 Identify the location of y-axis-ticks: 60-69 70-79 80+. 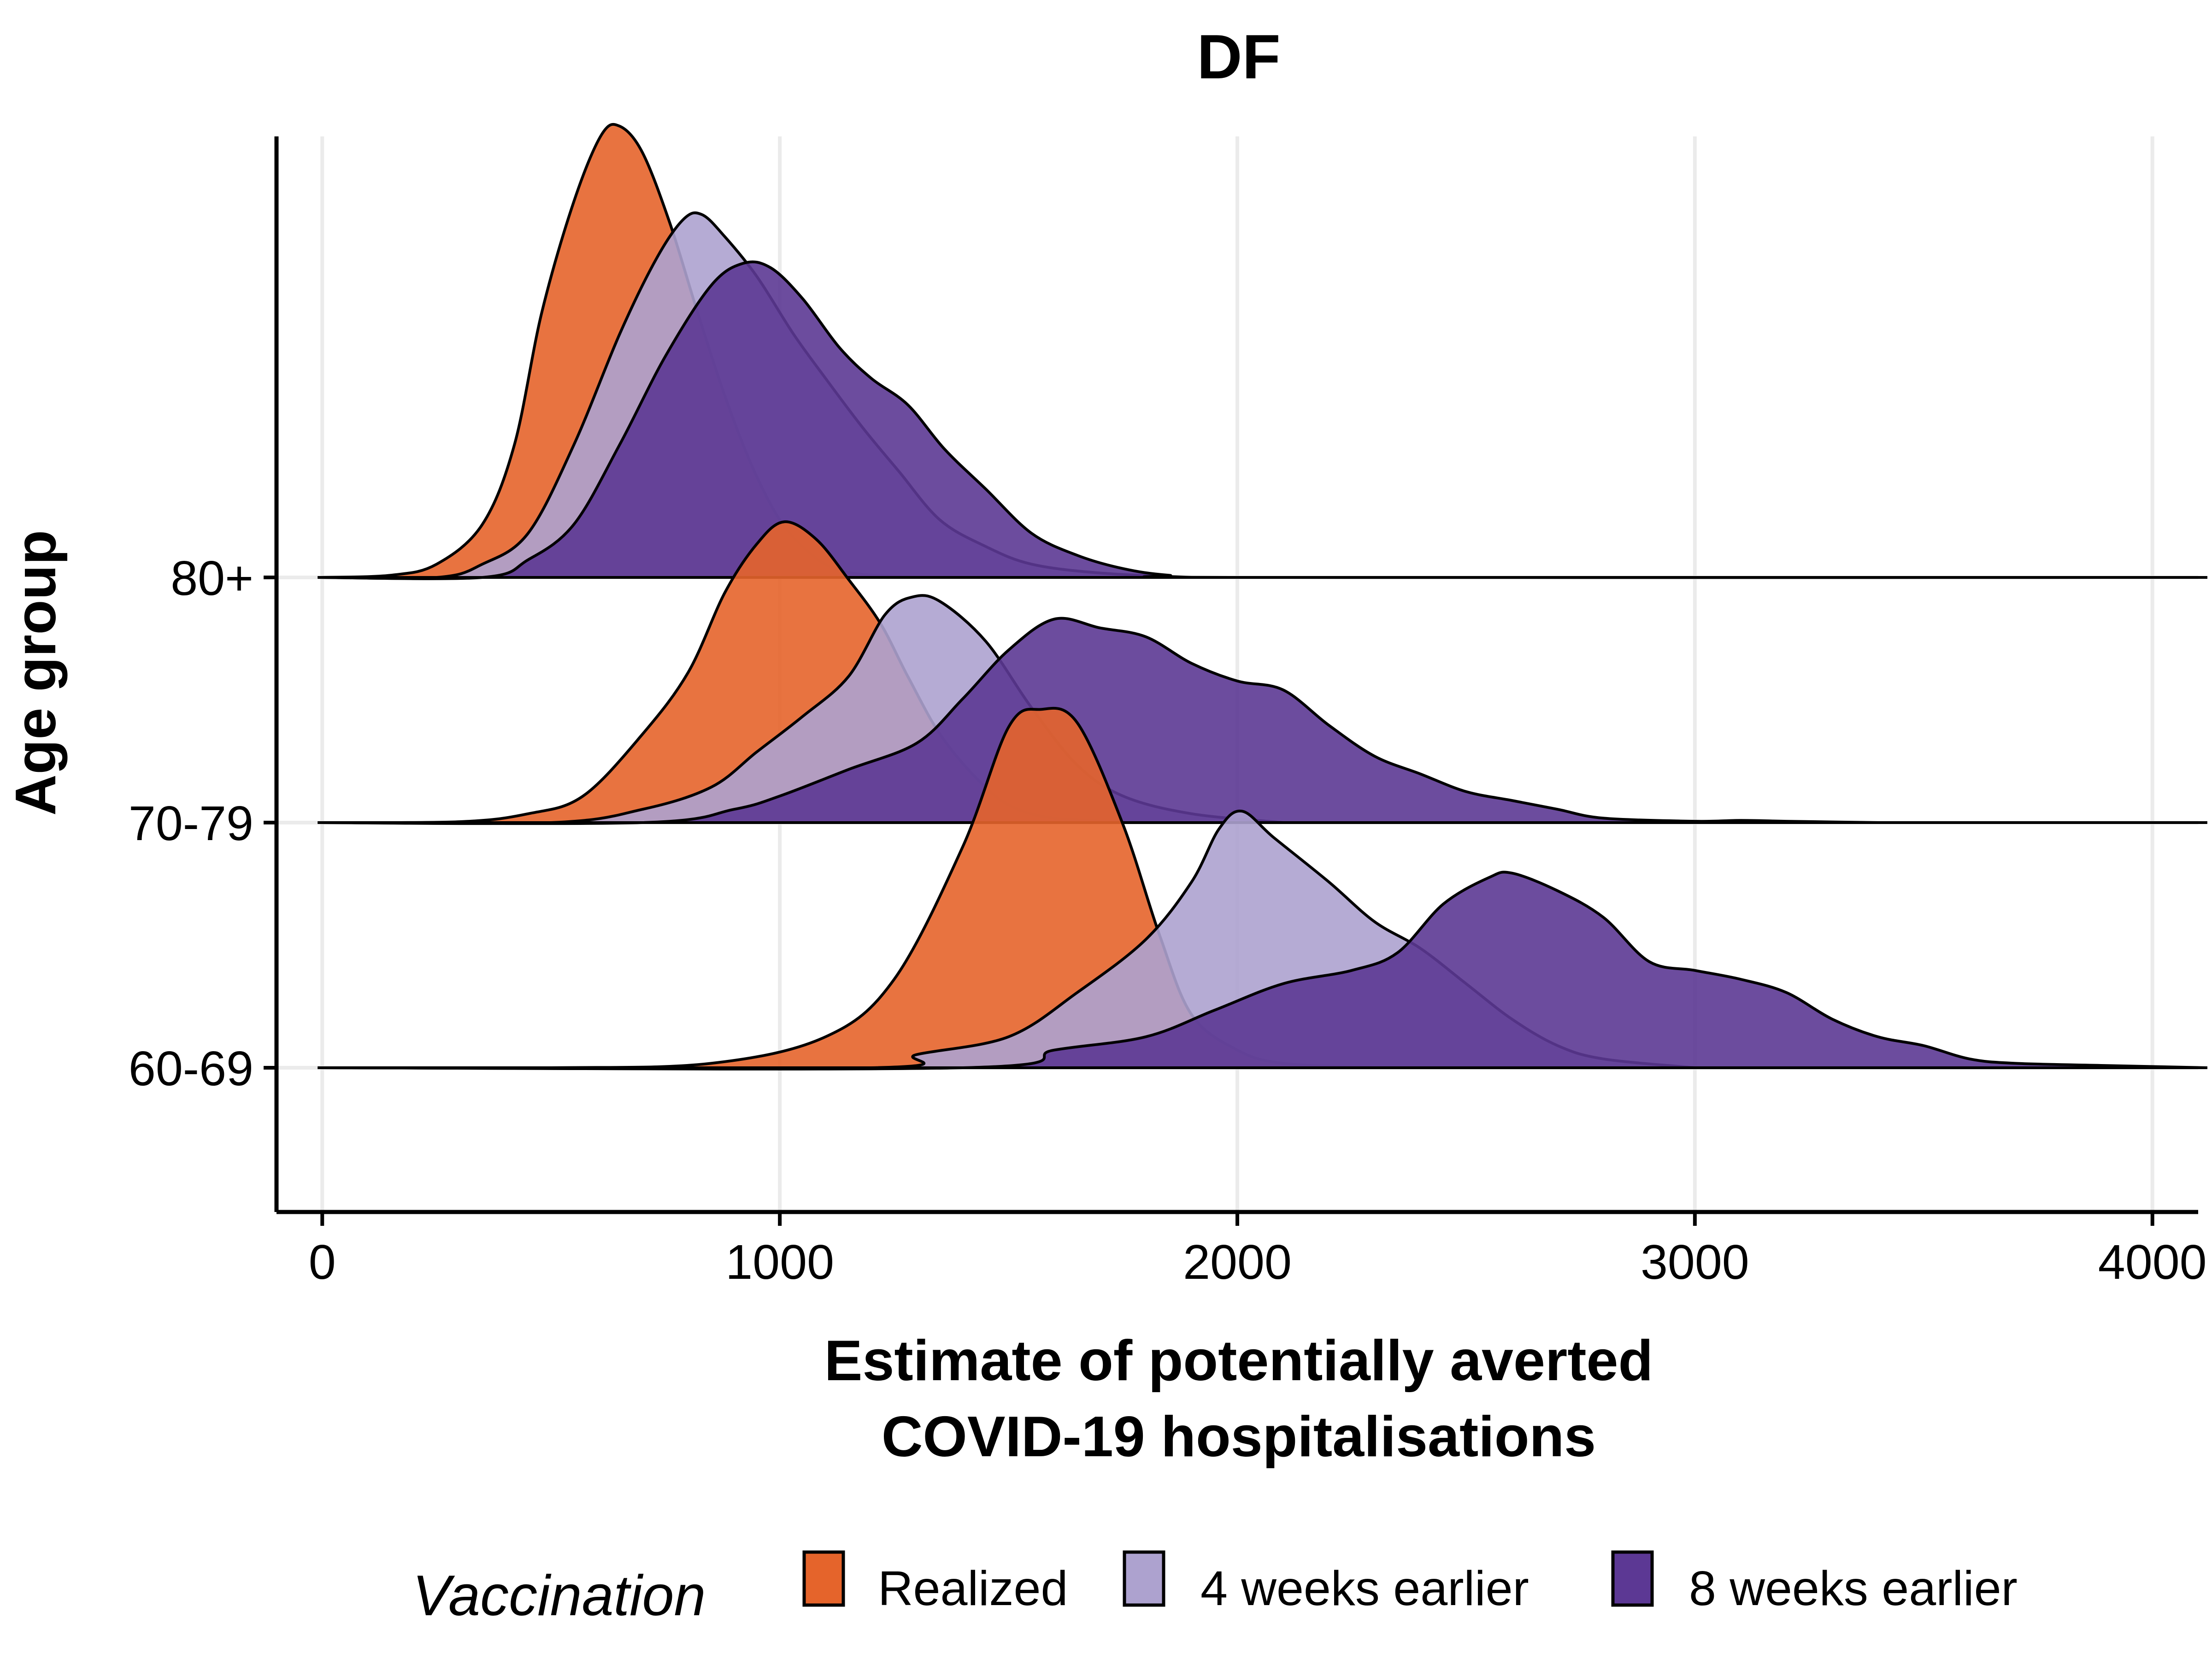
(202, 823).